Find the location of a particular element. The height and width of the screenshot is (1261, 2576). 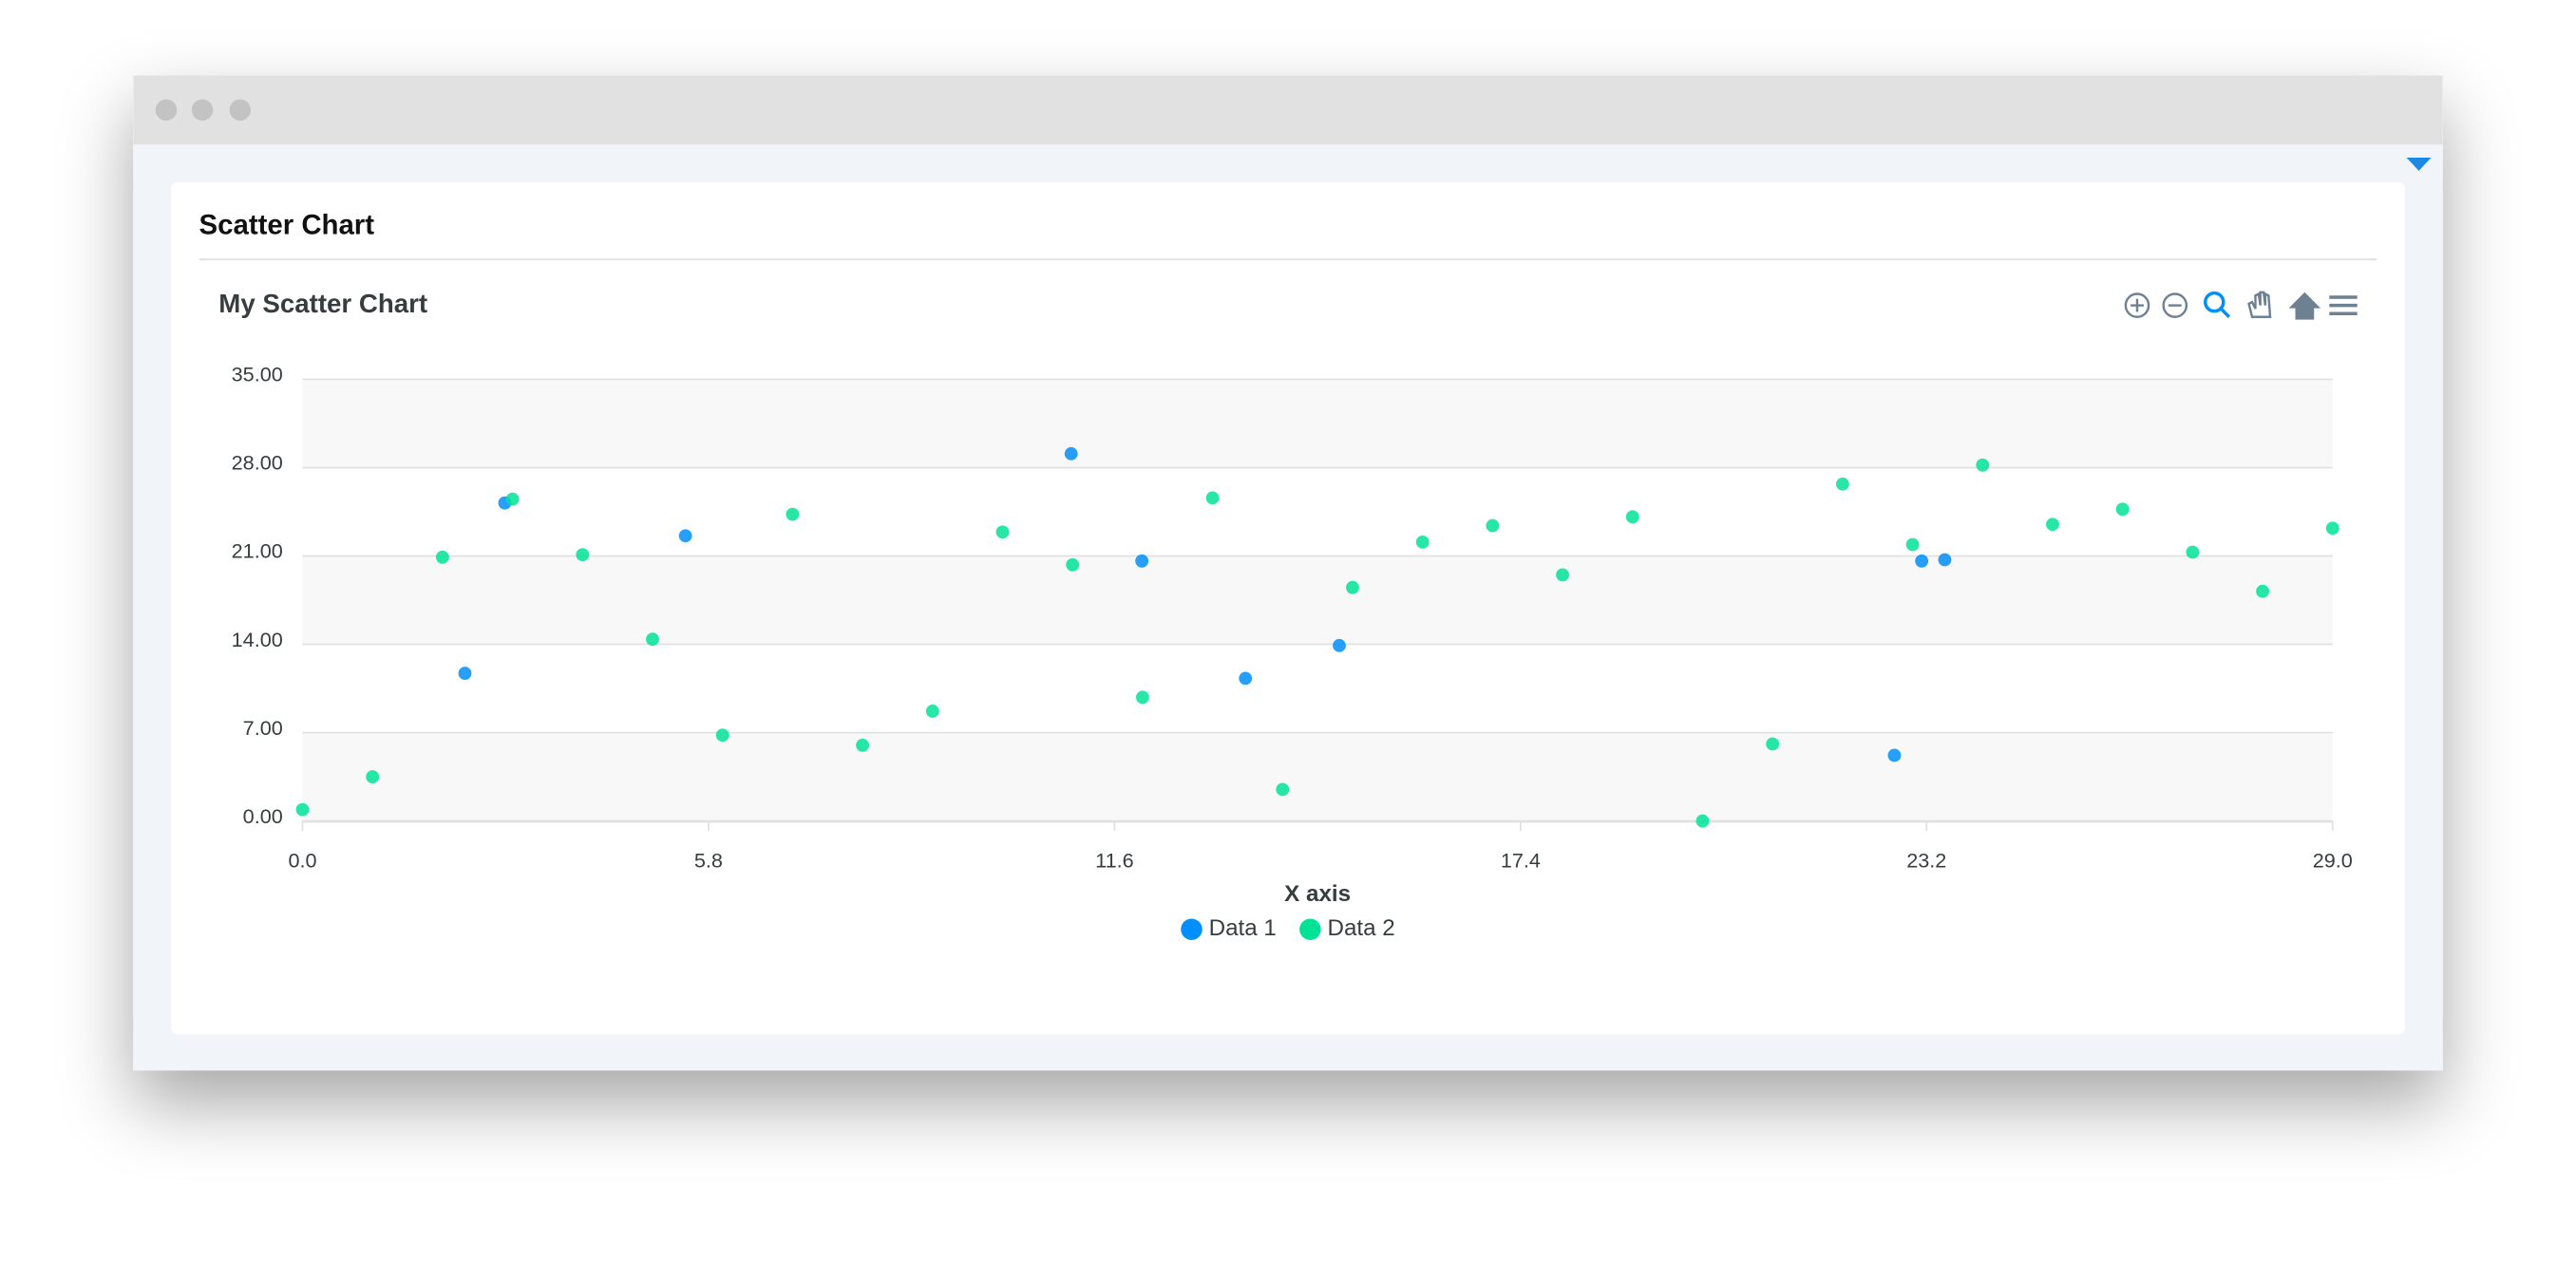

legend-label: Data 2 is located at coordinates (1361, 928).